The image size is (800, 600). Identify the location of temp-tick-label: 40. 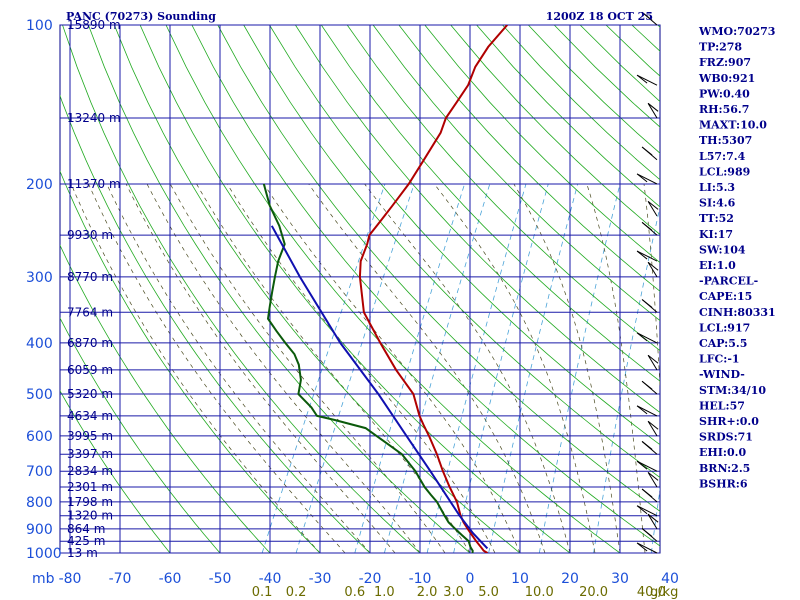
(670, 579).